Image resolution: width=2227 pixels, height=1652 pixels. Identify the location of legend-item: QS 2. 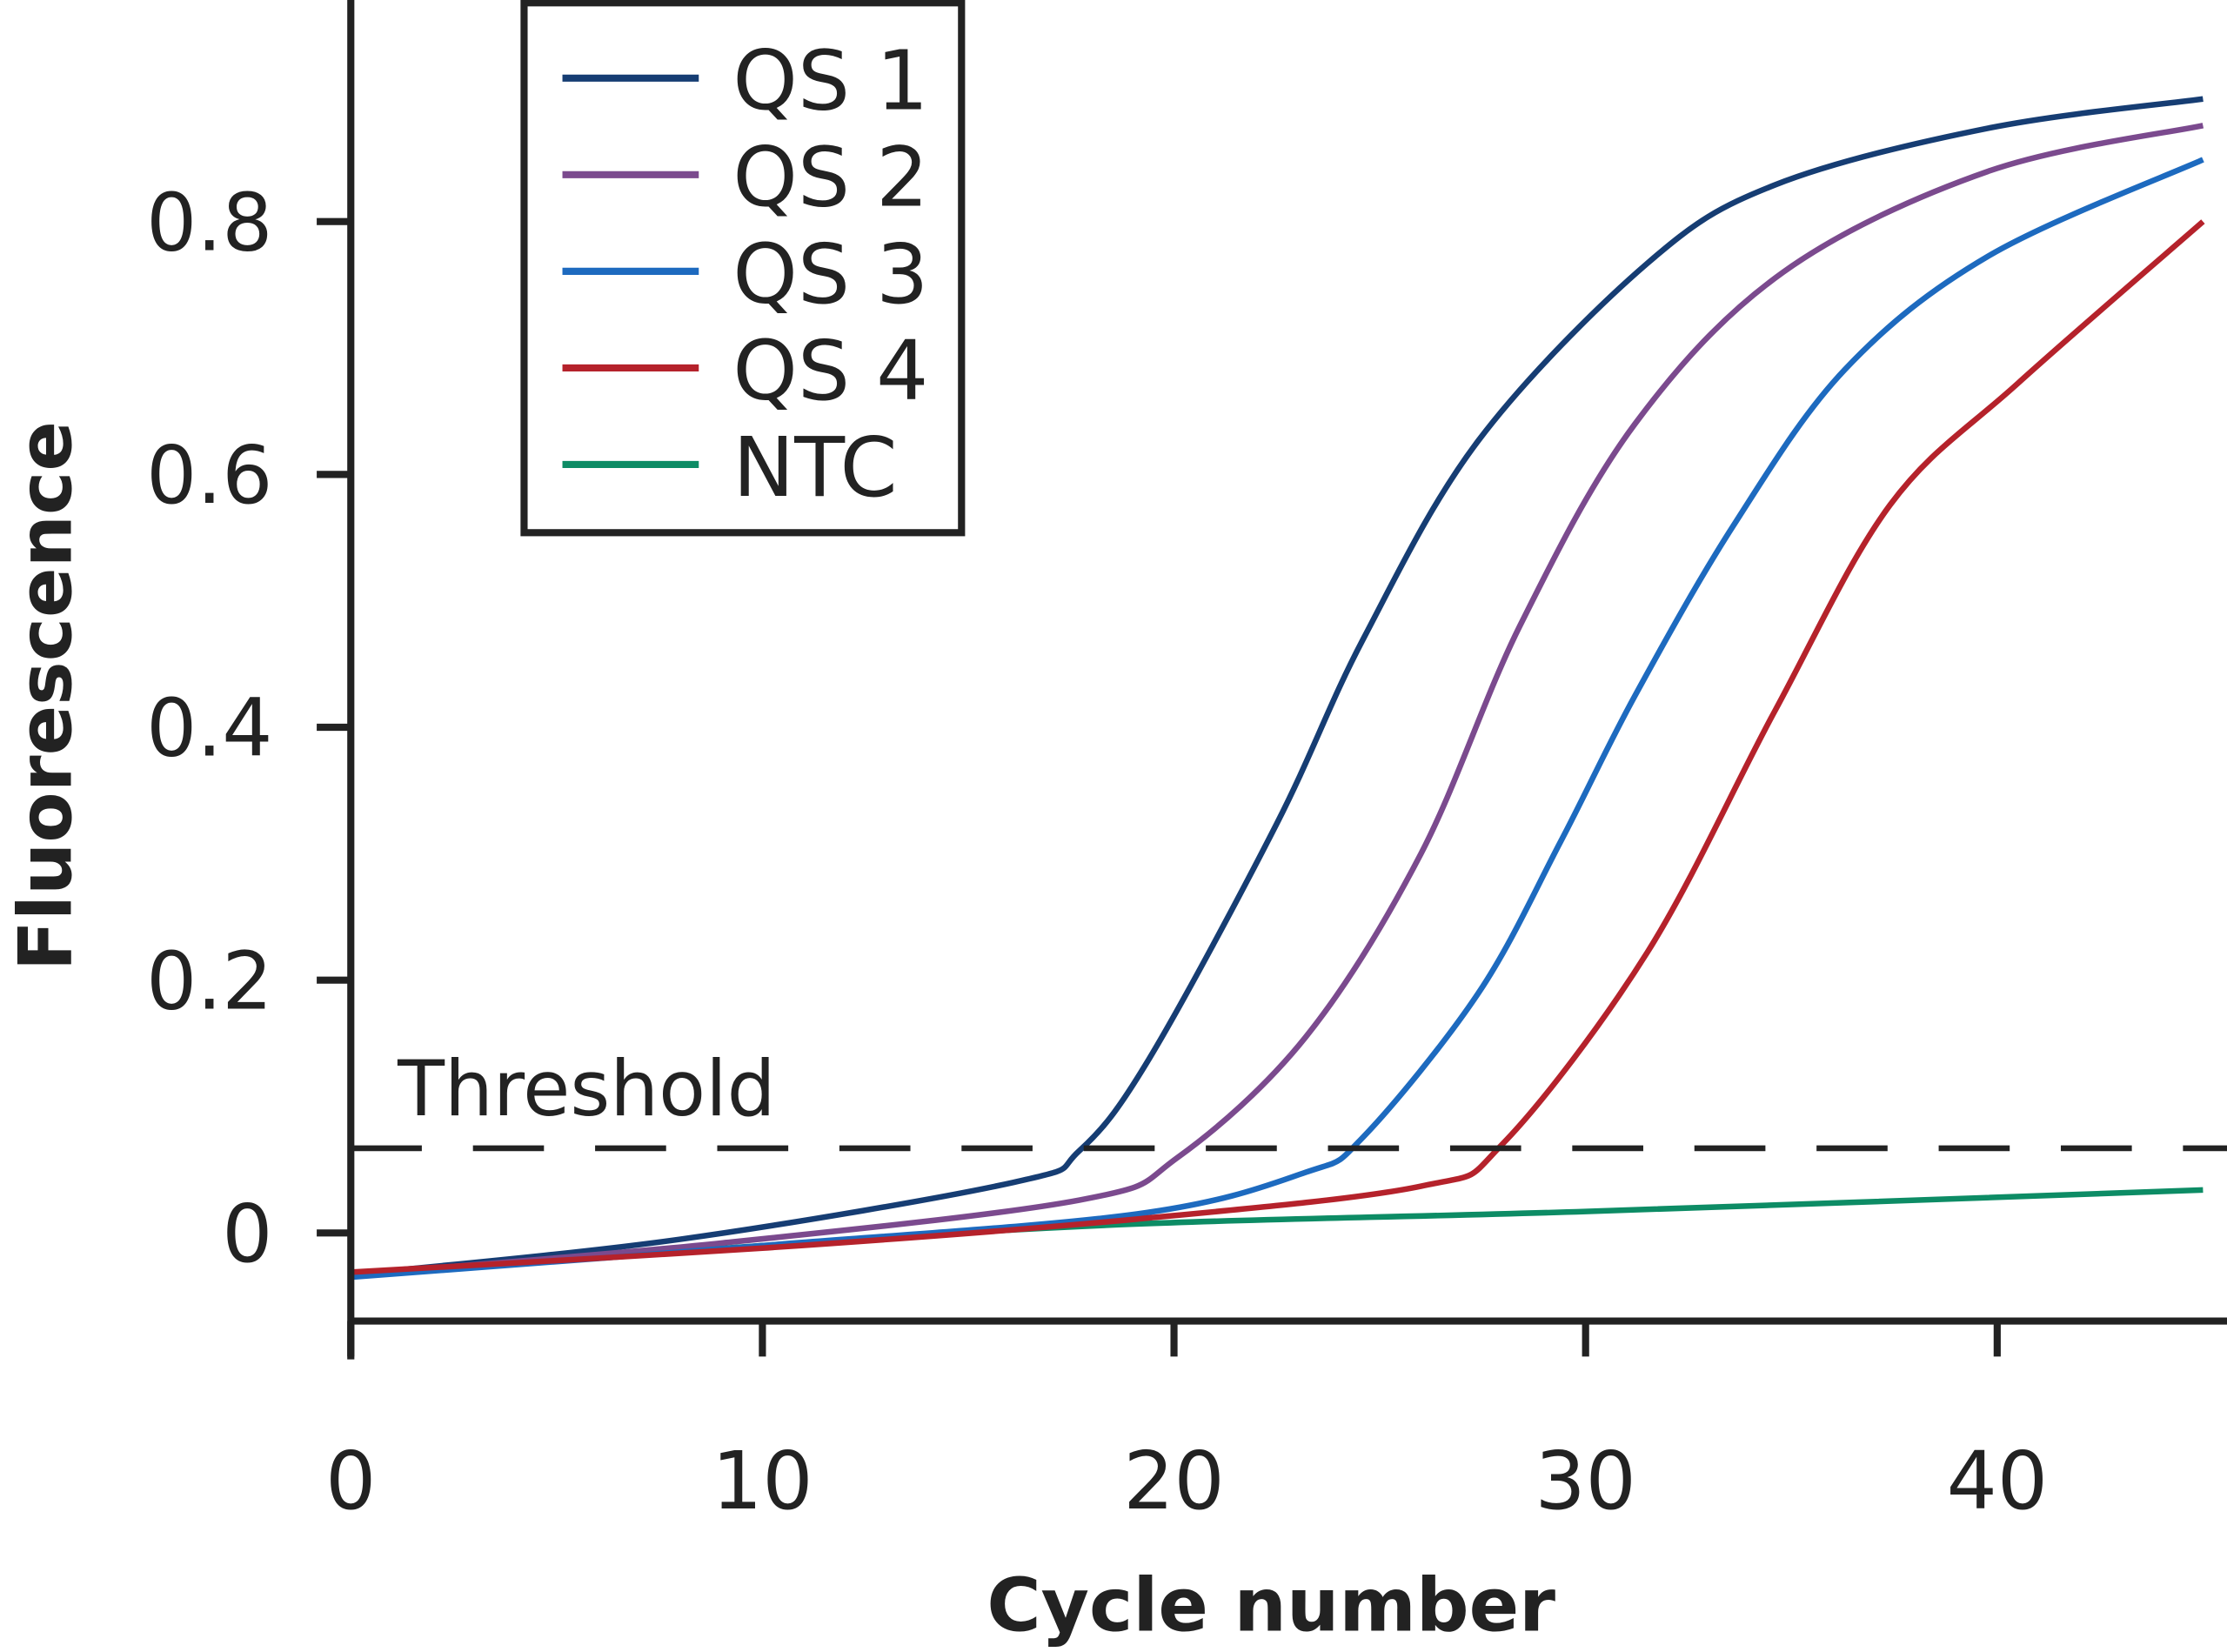
(745, 178).